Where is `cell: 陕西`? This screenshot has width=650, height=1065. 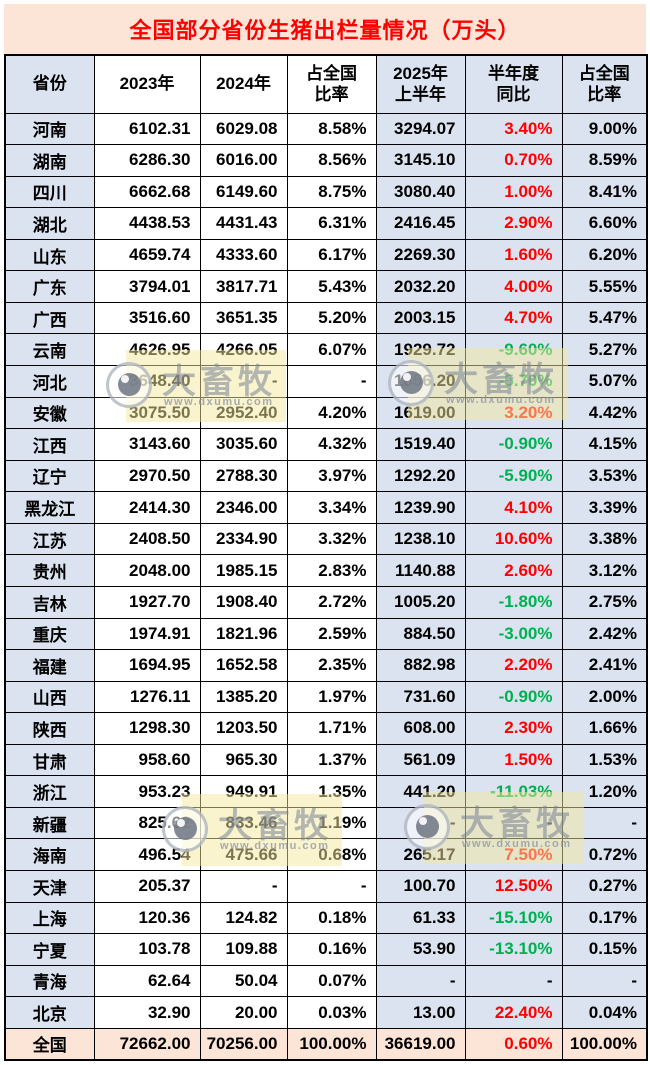
cell: 陕西 is located at coordinates (49, 728).